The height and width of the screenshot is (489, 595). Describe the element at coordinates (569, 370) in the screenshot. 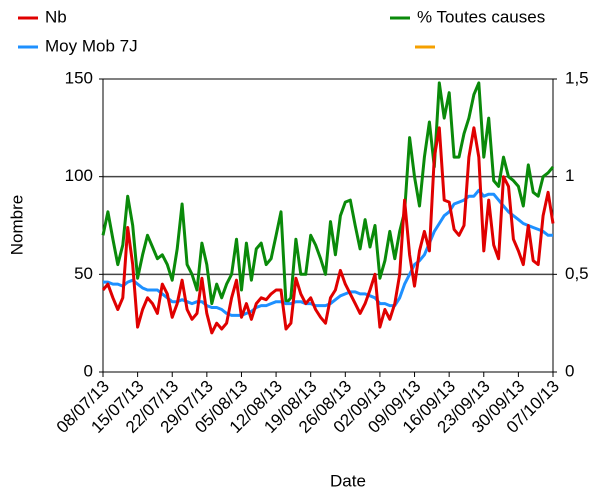

I see `y2-tick-label: 0` at that location.